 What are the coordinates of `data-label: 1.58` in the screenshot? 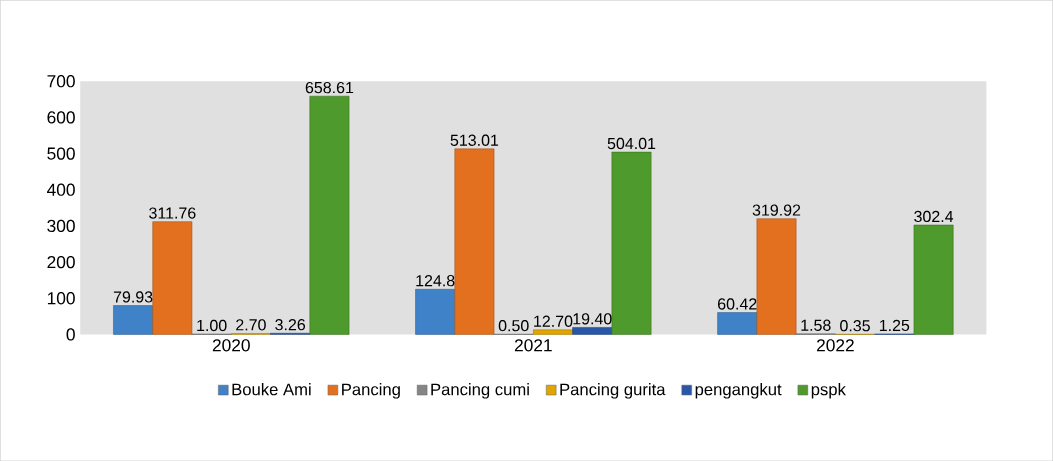 It's located at (816, 325).